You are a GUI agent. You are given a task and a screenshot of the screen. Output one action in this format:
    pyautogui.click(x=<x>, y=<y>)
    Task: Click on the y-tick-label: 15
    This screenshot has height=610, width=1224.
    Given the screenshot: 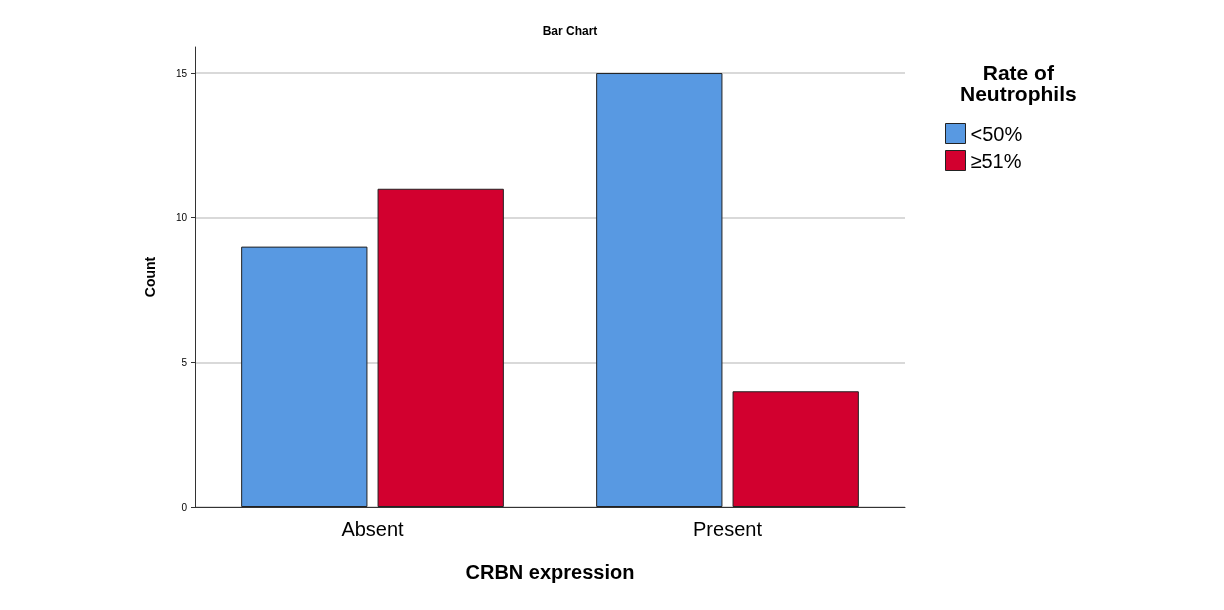 What is the action you would take?
    pyautogui.click(x=181, y=73)
    